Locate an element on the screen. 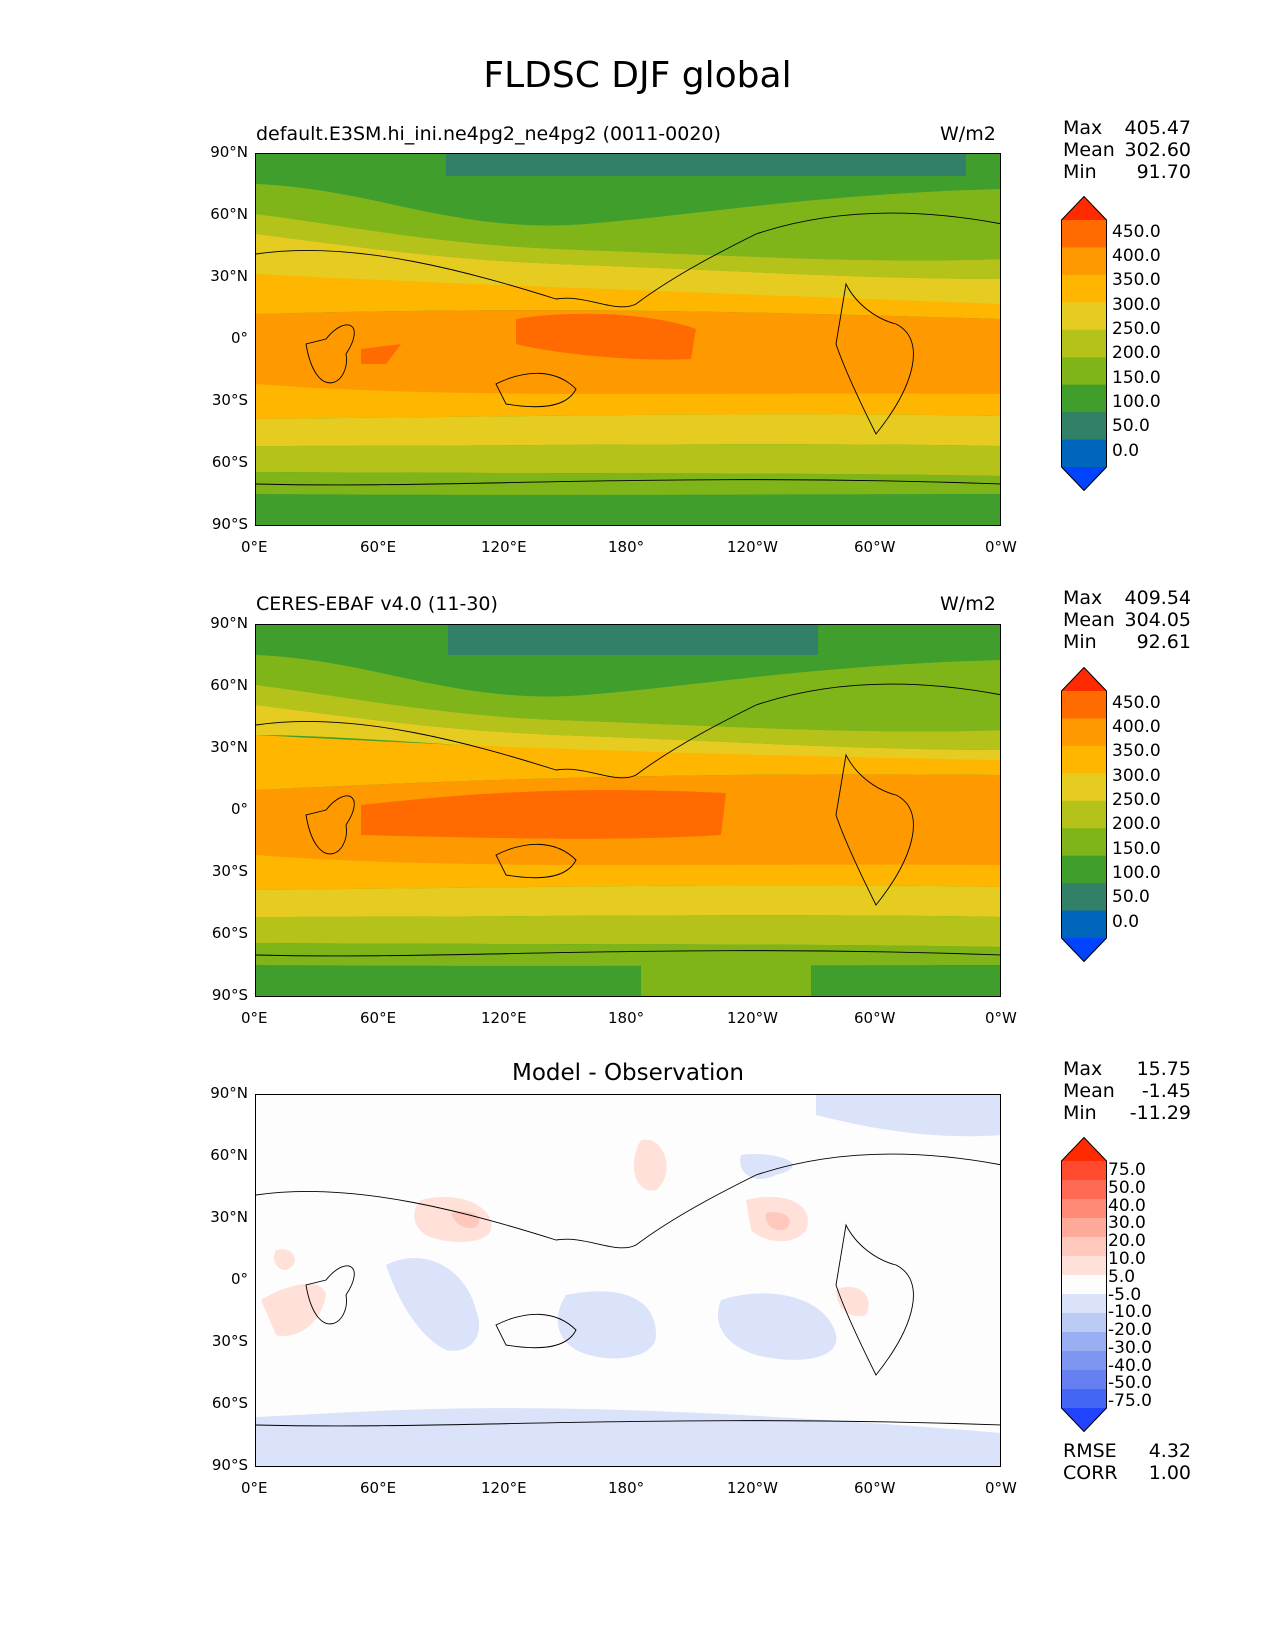  panel2-stats: Max 409.54 Mean 304.05 Min 92.61 is located at coordinates (1127, 620).